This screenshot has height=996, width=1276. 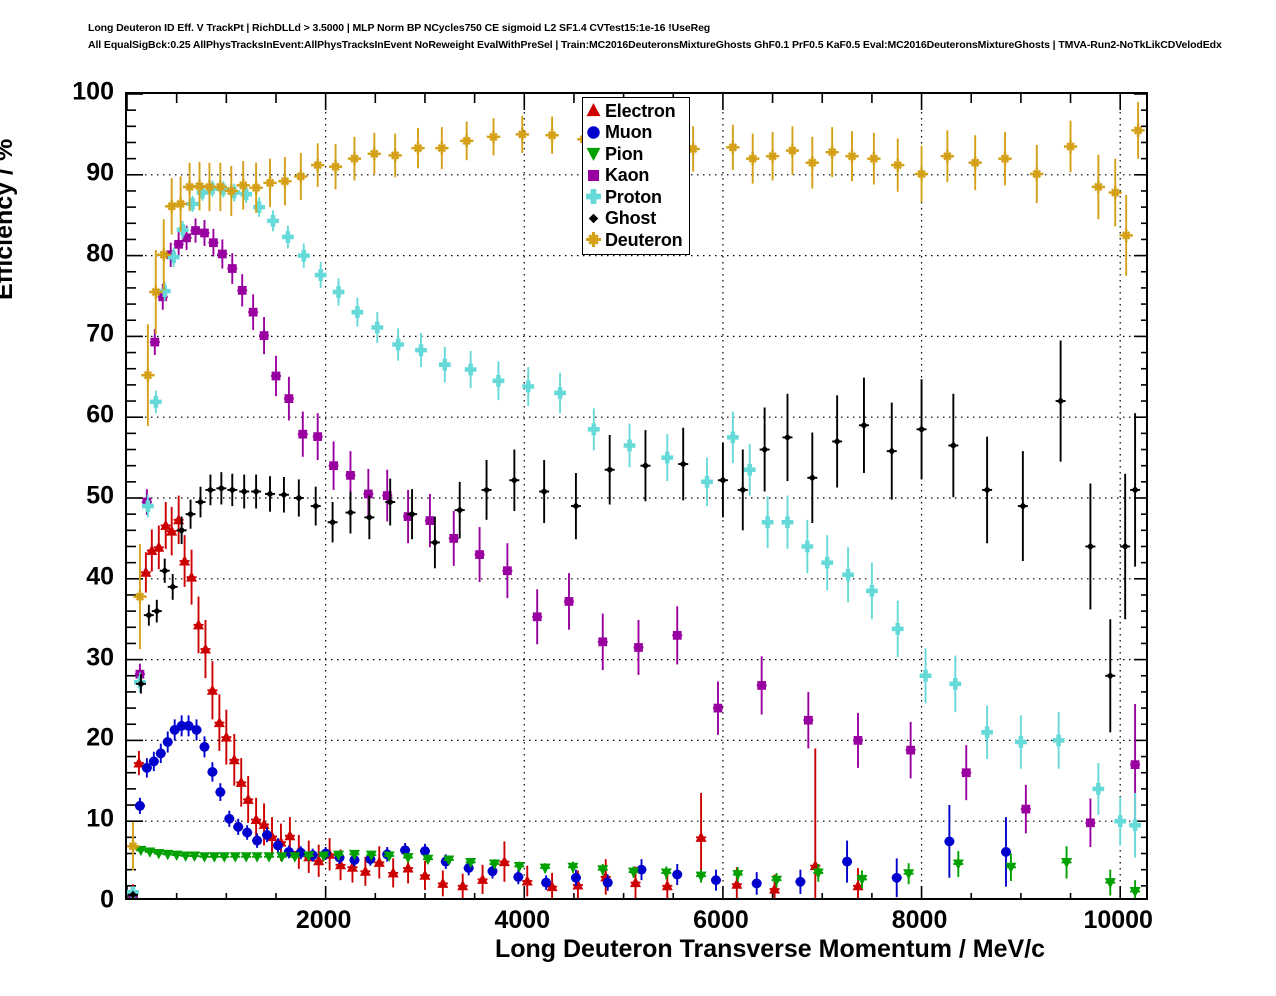 I want to click on x-tick-label: 6000, so click(x=721, y=920).